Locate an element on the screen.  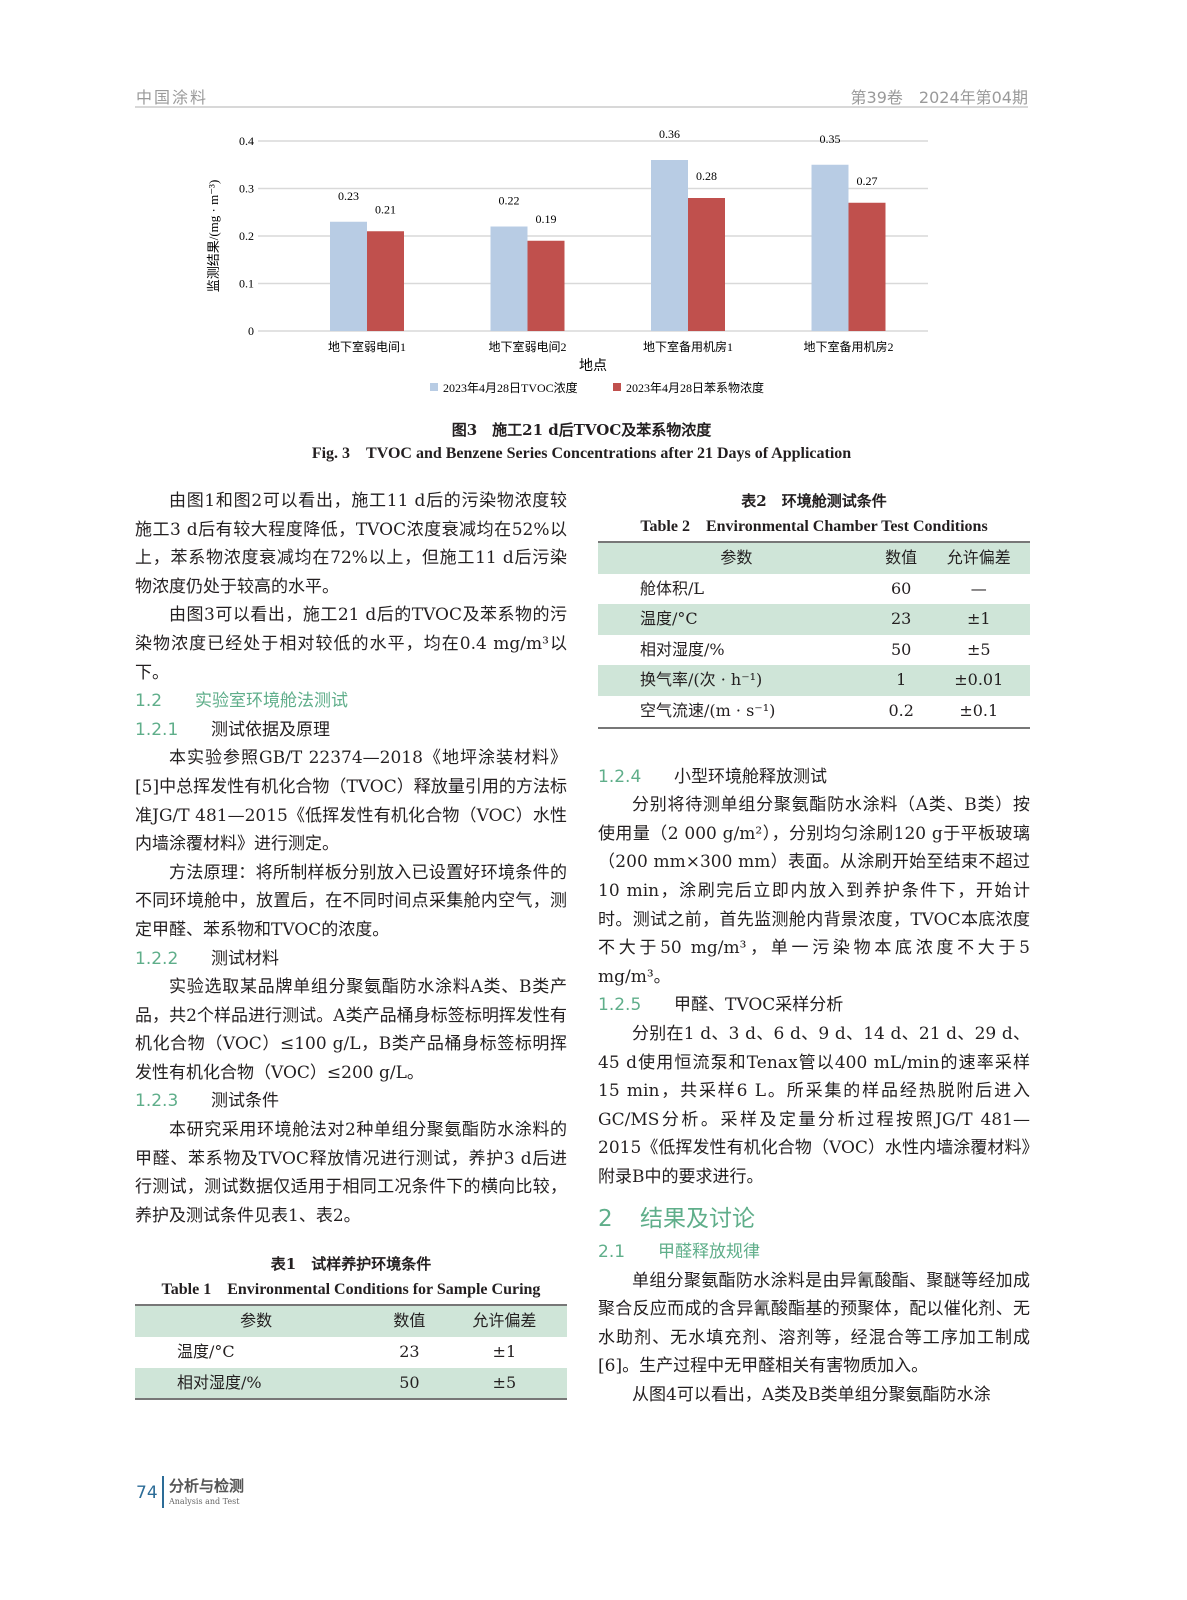
header-rule is located at coordinates (581, 107).